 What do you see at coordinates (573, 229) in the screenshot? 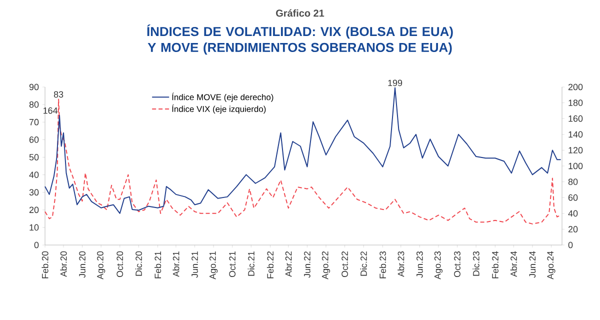
I see `y2-tick-label: 20` at bounding box center [573, 229].